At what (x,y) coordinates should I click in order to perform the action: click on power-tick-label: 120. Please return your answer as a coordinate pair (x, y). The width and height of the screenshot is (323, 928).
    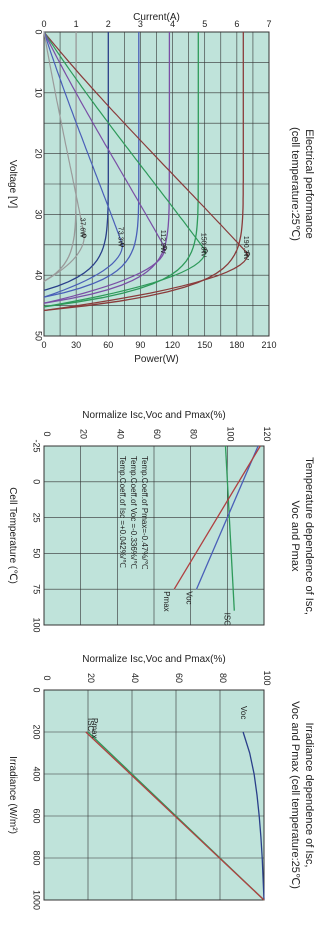
    Looking at the image, I should click on (172, 345).